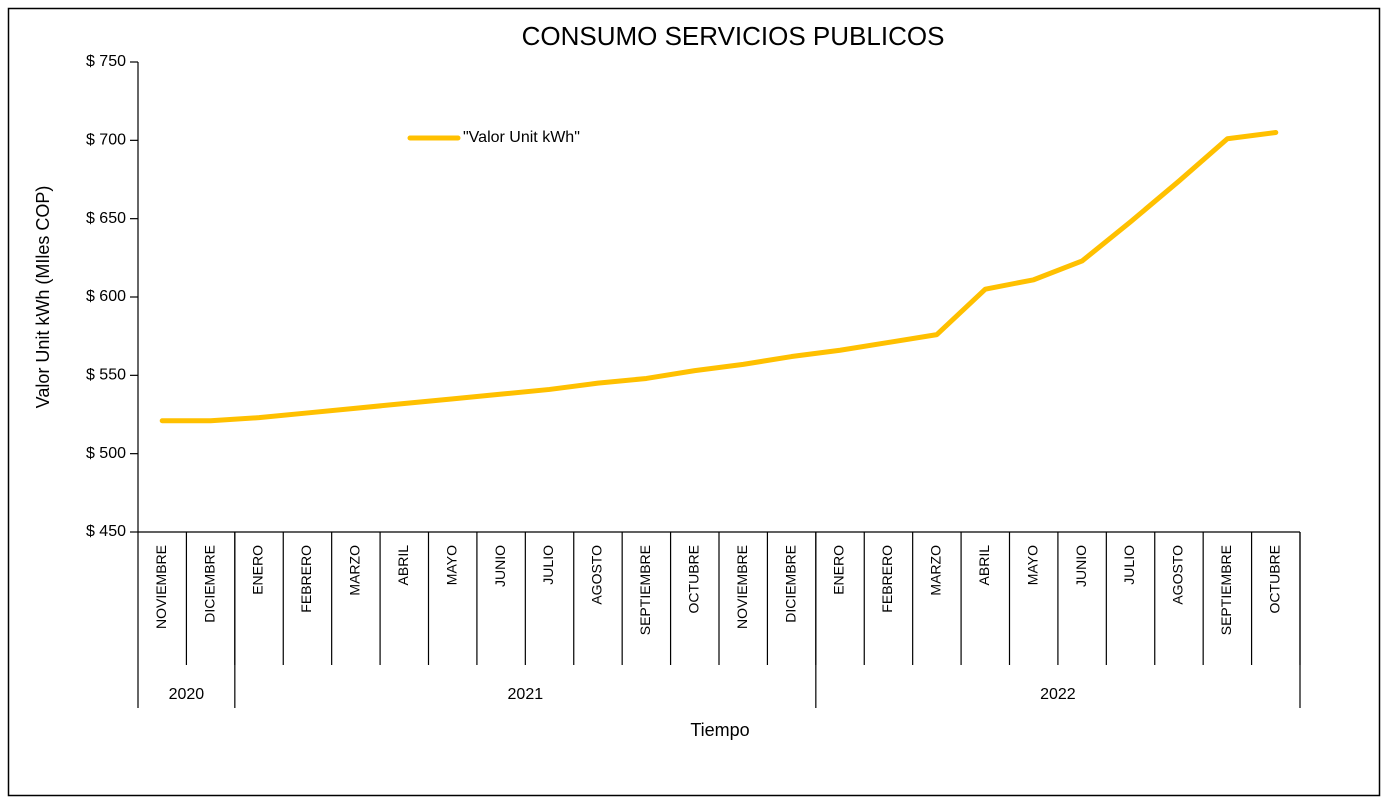 Image resolution: width=1388 pixels, height=809 pixels. I want to click on chart-title: CONSUMO SERVICIOS PUBLICOS, so click(733, 36).